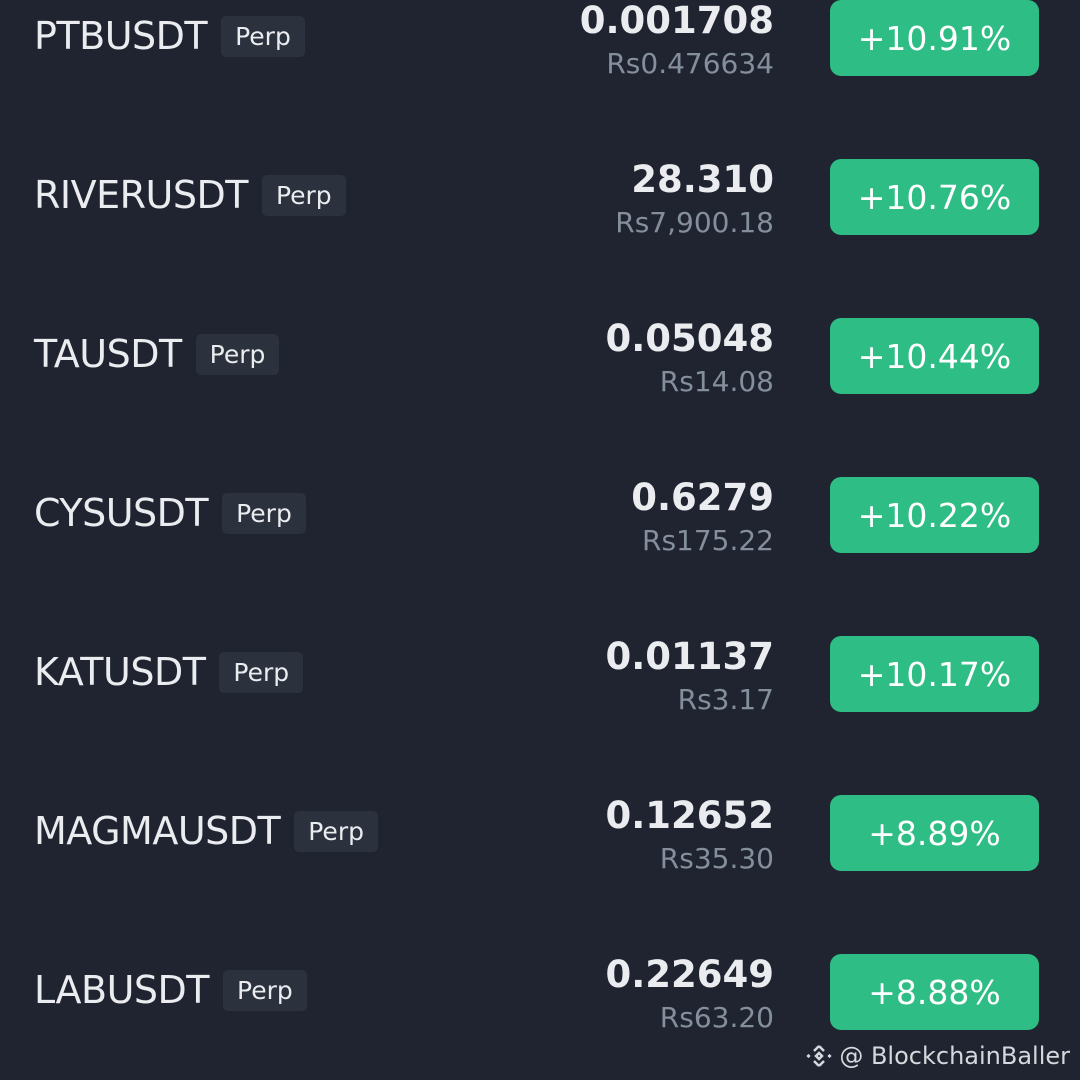  I want to click on watermark-text: @ BlockchainBaller, so click(954, 1056).